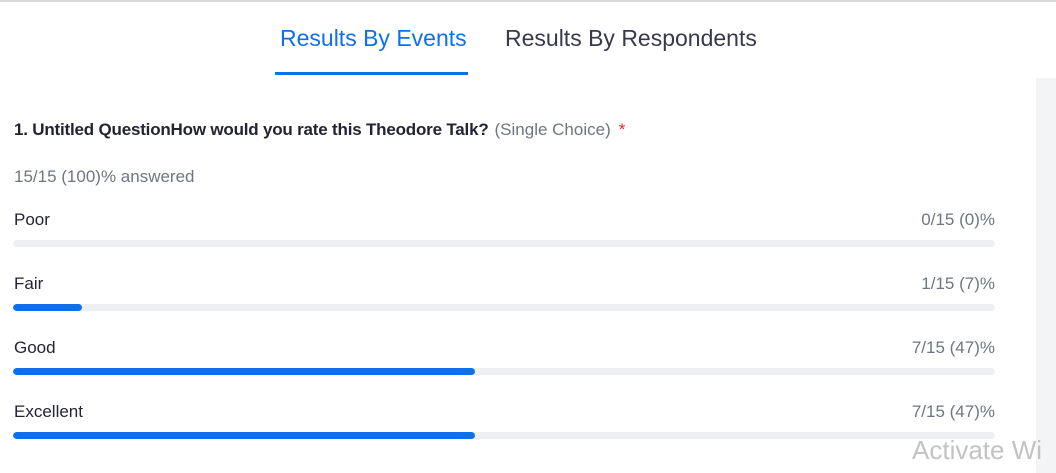  What do you see at coordinates (504, 293) in the screenshot?
I see `option-row-fair: Fair 1/15 (7)%` at bounding box center [504, 293].